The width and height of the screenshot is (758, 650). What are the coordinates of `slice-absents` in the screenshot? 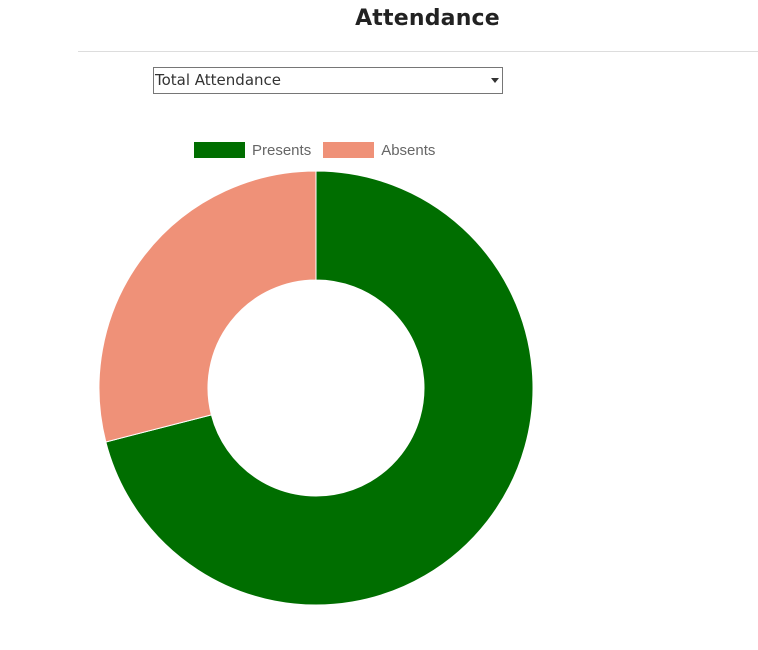 It's located at (207, 306).